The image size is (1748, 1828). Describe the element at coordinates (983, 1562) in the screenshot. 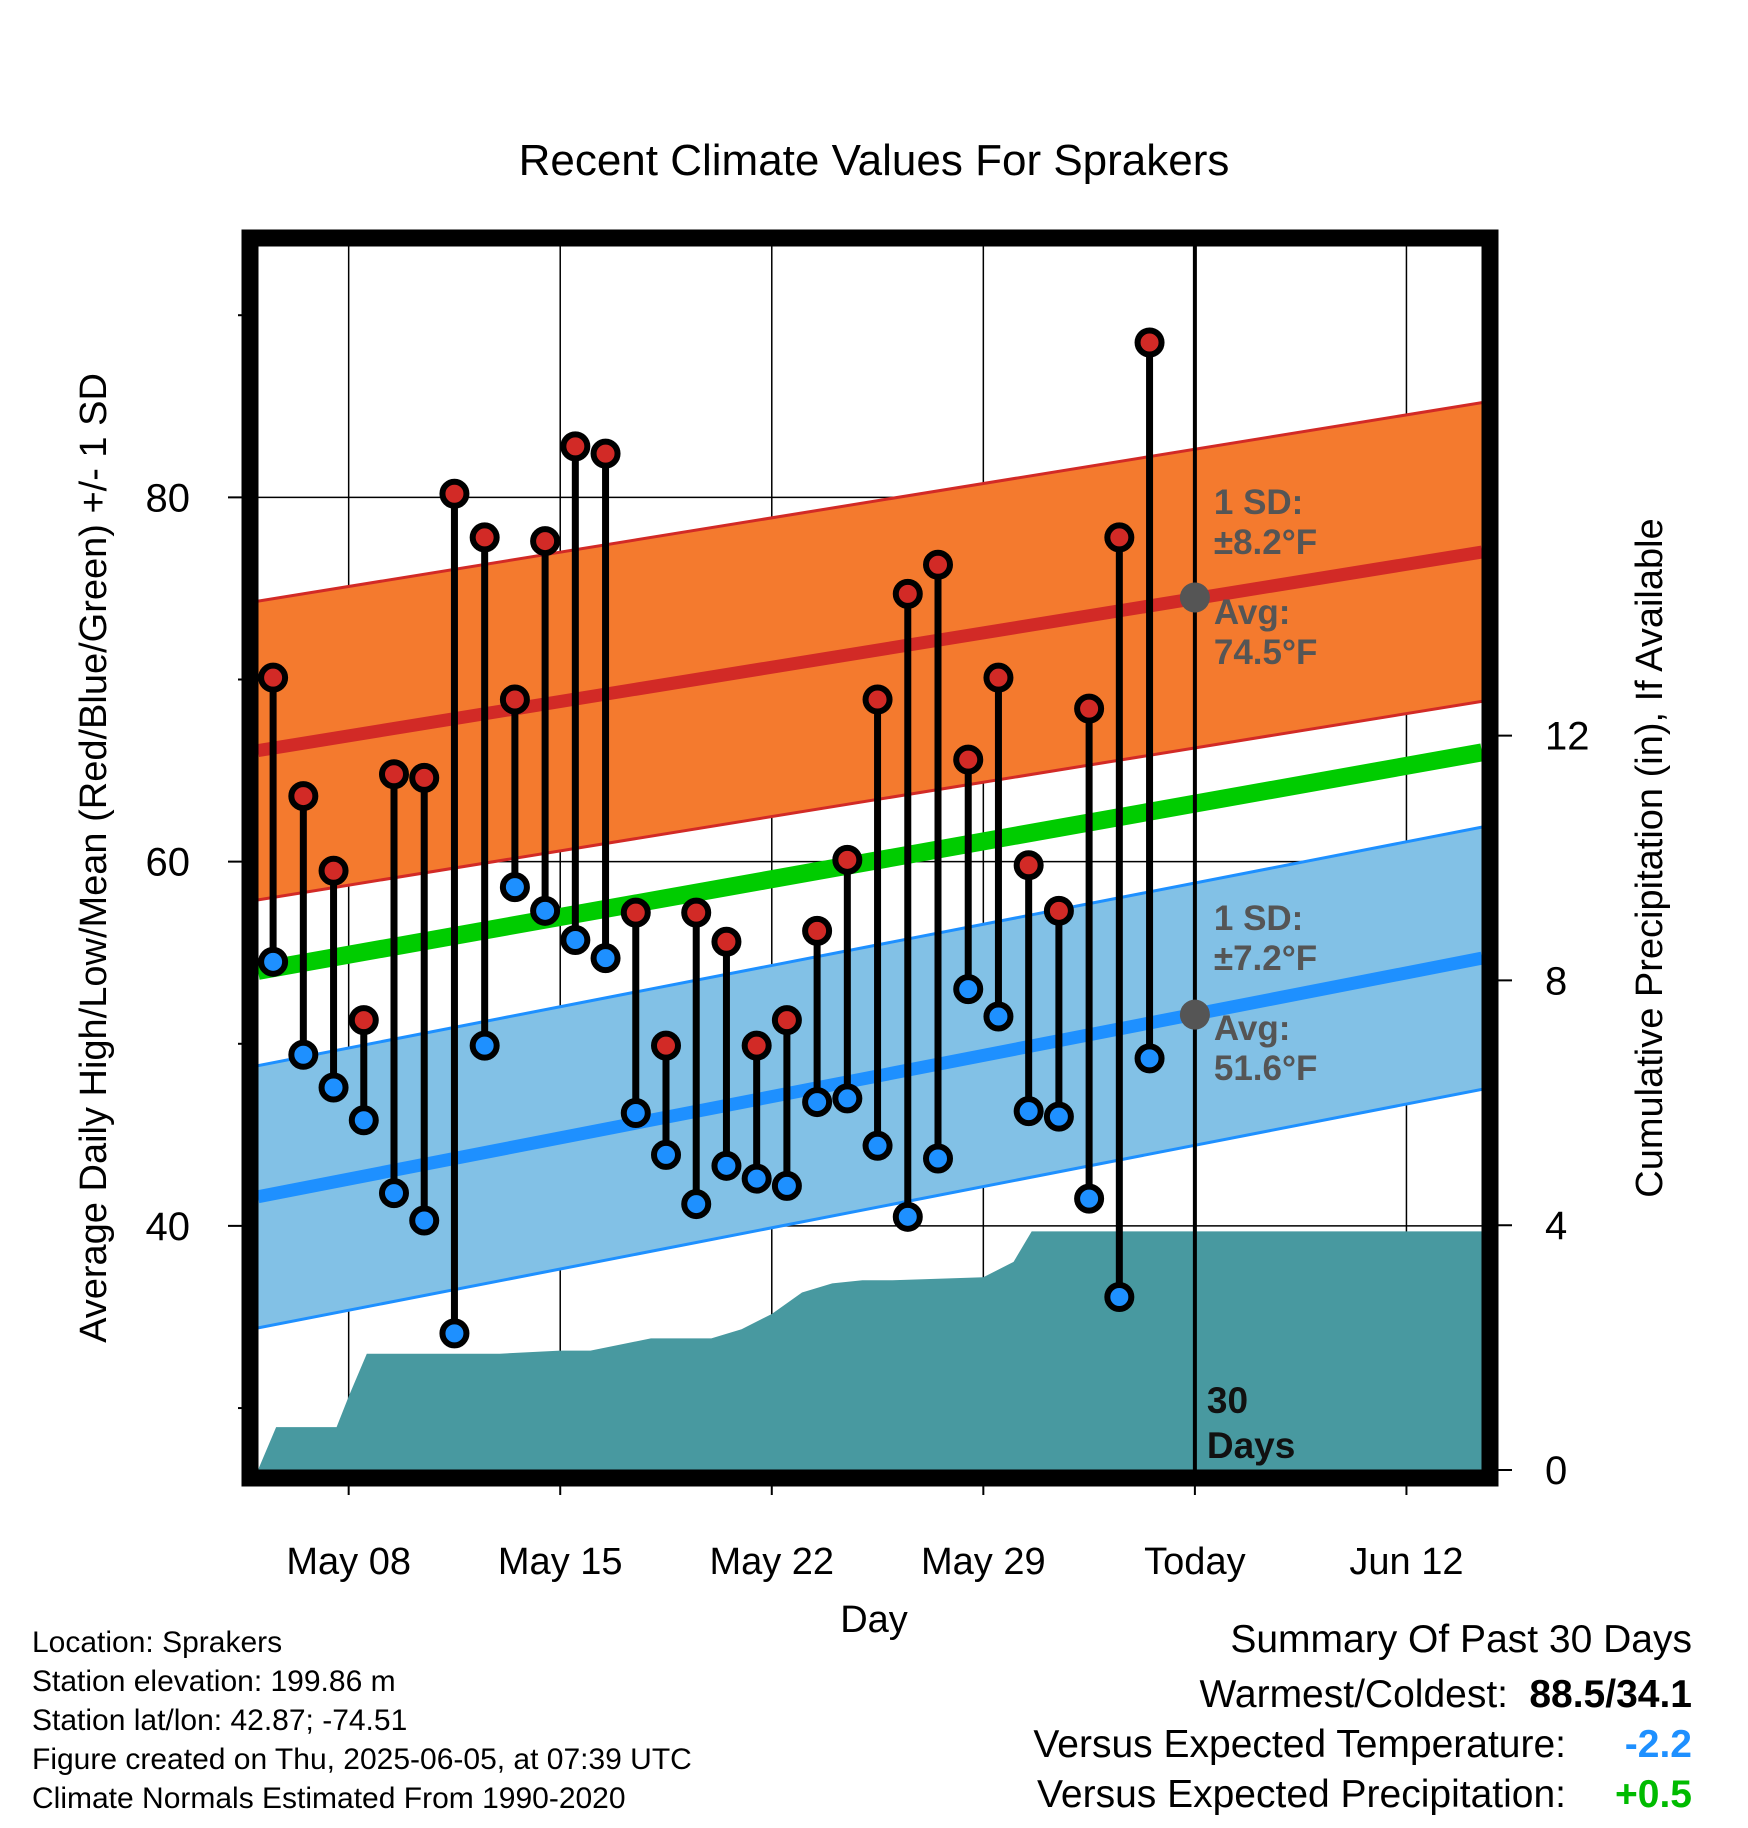

I see `x-tick-label-3: May 29` at that location.